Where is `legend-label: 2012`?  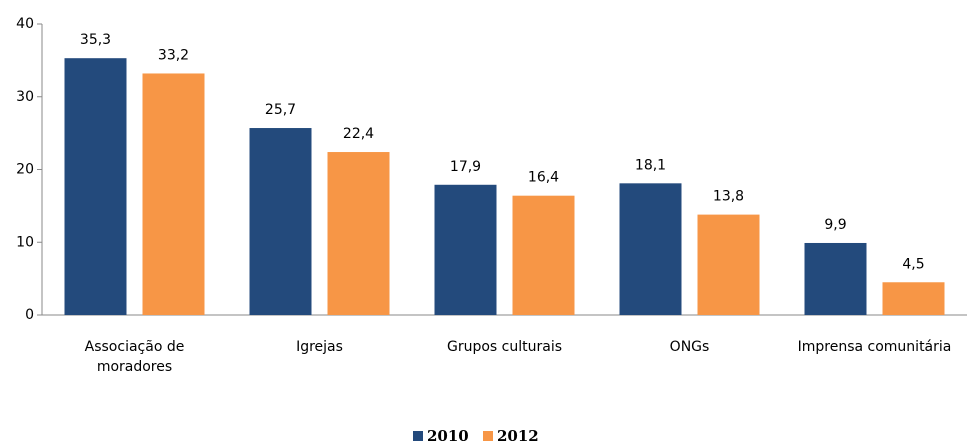 legend-label: 2012 is located at coordinates (518, 435).